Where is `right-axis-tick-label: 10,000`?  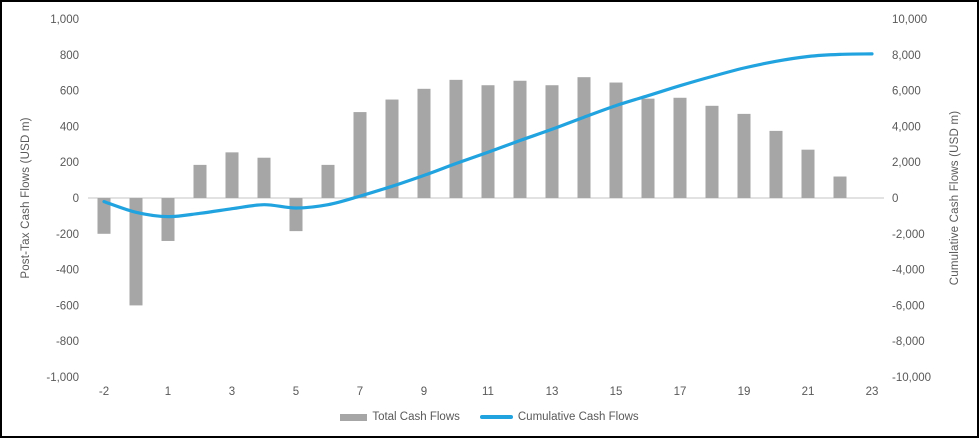 right-axis-tick-label: 10,000 is located at coordinates (909, 20).